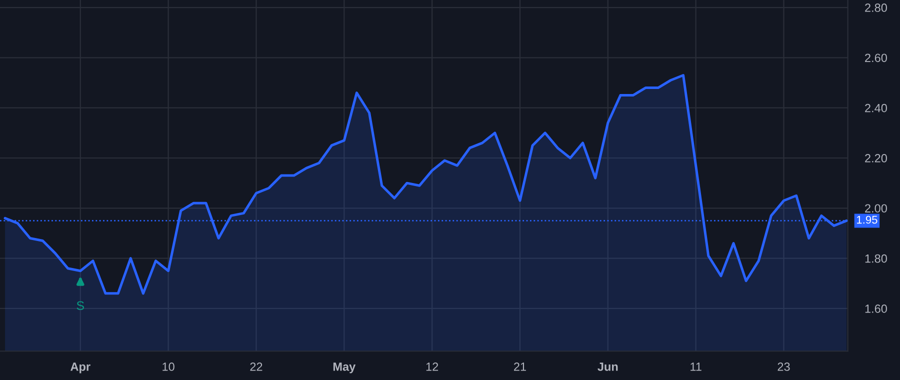 The width and height of the screenshot is (900, 380). I want to click on x-tick-label: Jun, so click(608, 366).